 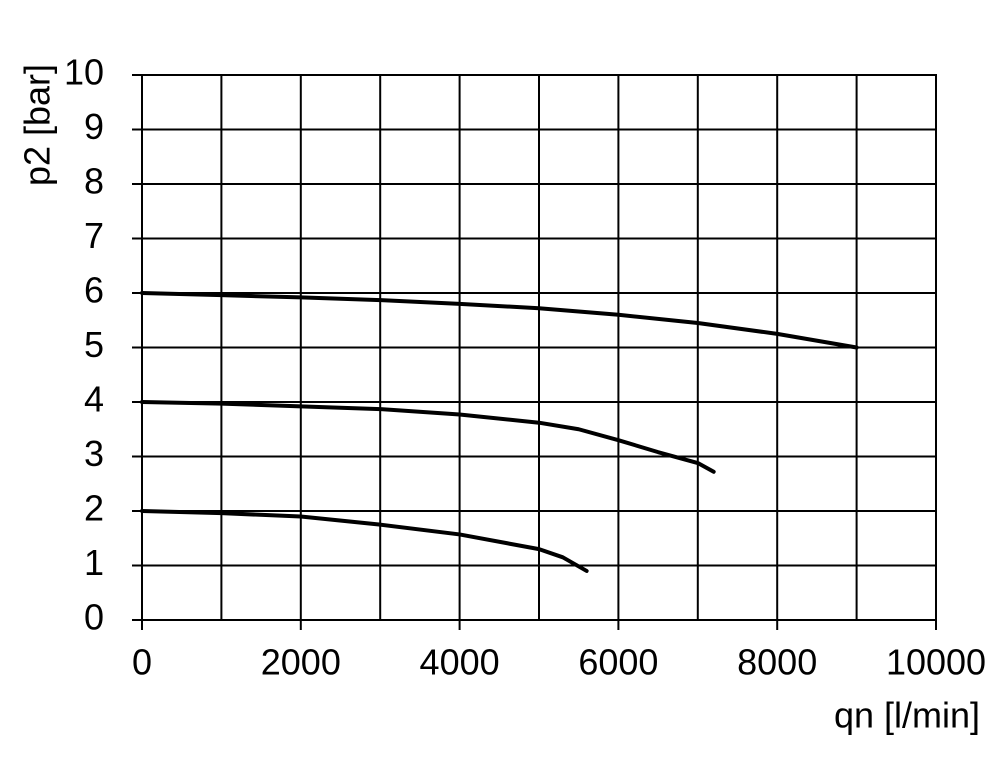 I want to click on y-tick-label: 8, so click(x=94, y=181).